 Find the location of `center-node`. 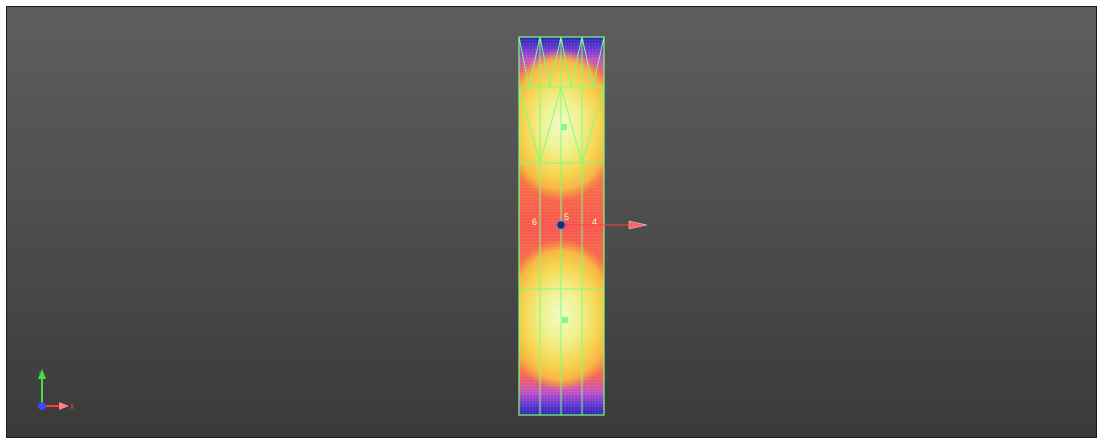

center-node is located at coordinates (561, 225).